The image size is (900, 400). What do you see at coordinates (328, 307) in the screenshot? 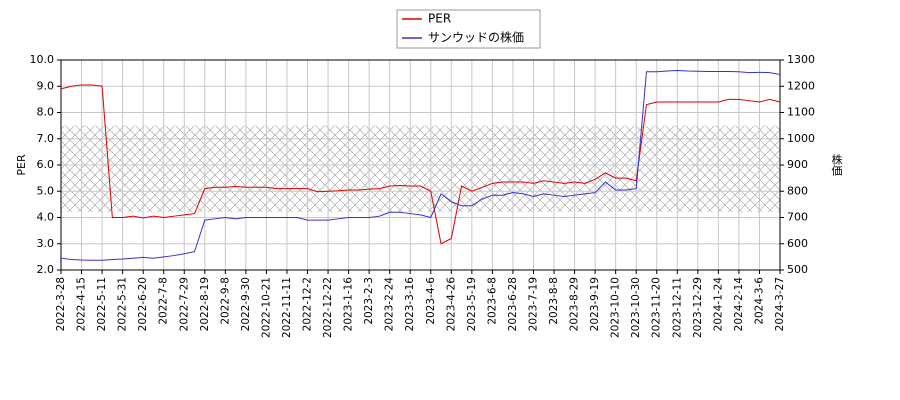
I see `x-tick-label: 2022-12-22` at bounding box center [328, 307].